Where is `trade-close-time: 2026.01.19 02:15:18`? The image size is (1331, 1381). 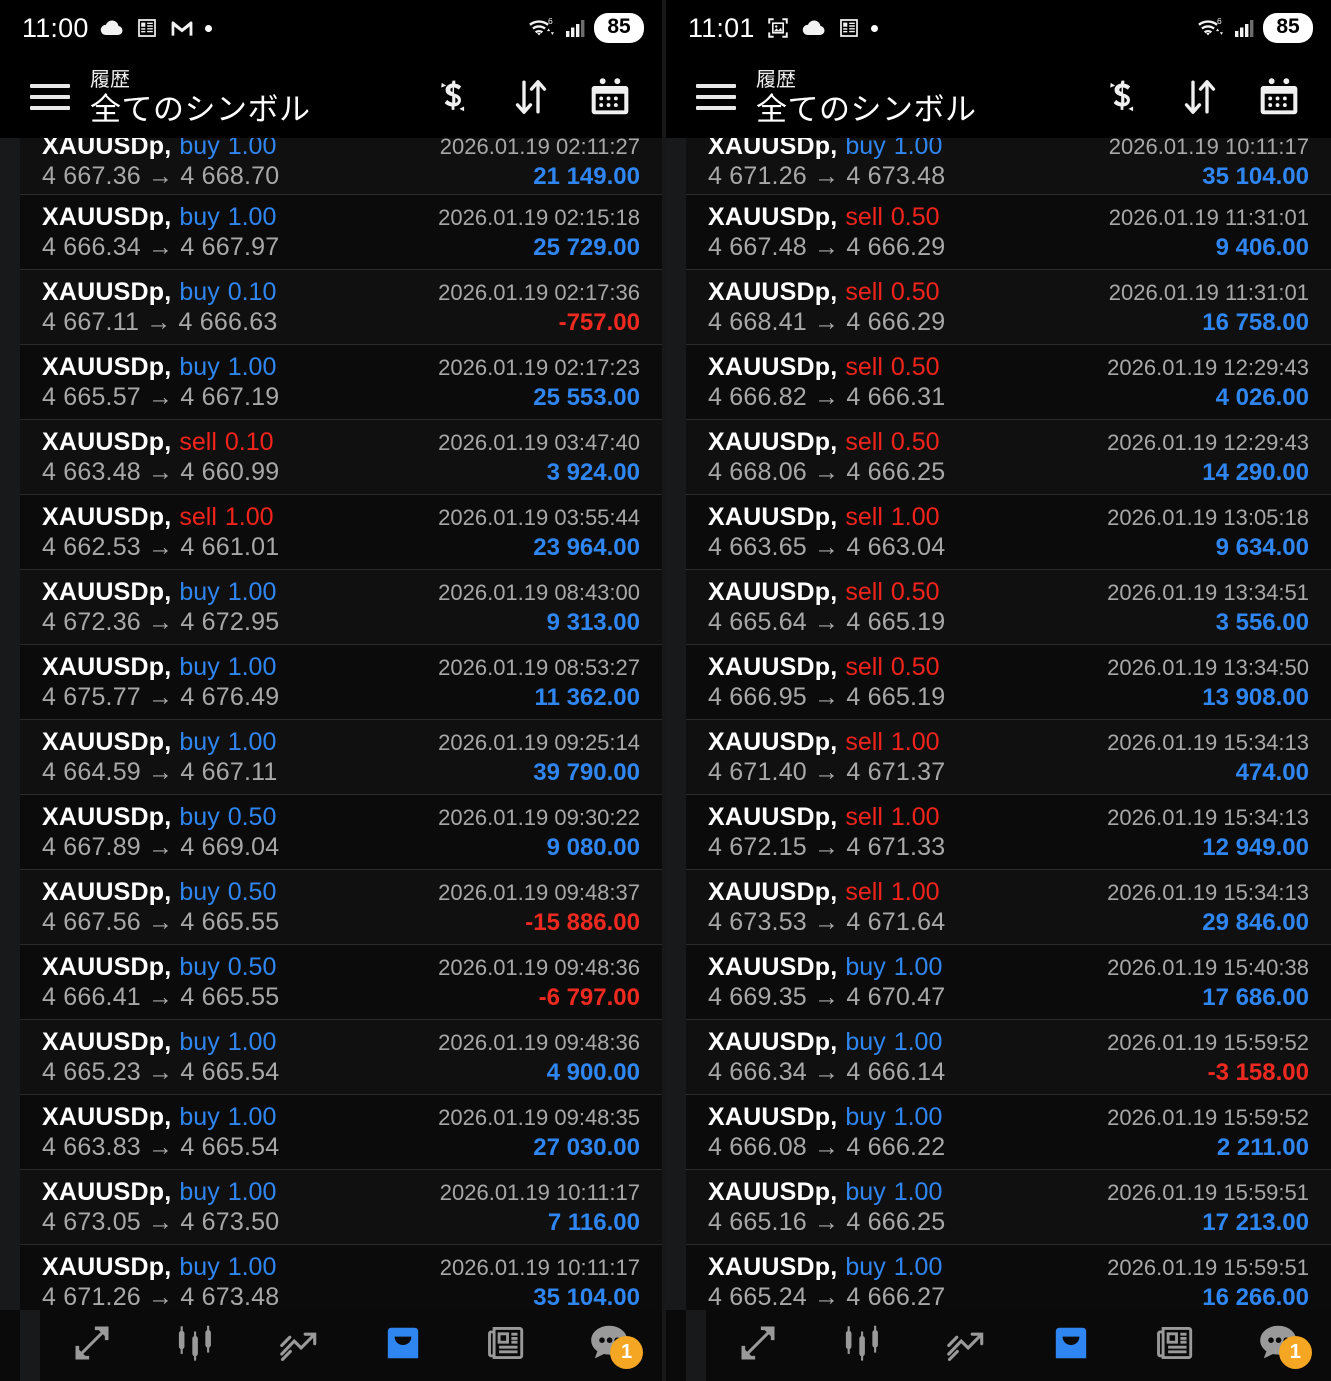 trade-close-time: 2026.01.19 02:15:18 is located at coordinates (539, 217).